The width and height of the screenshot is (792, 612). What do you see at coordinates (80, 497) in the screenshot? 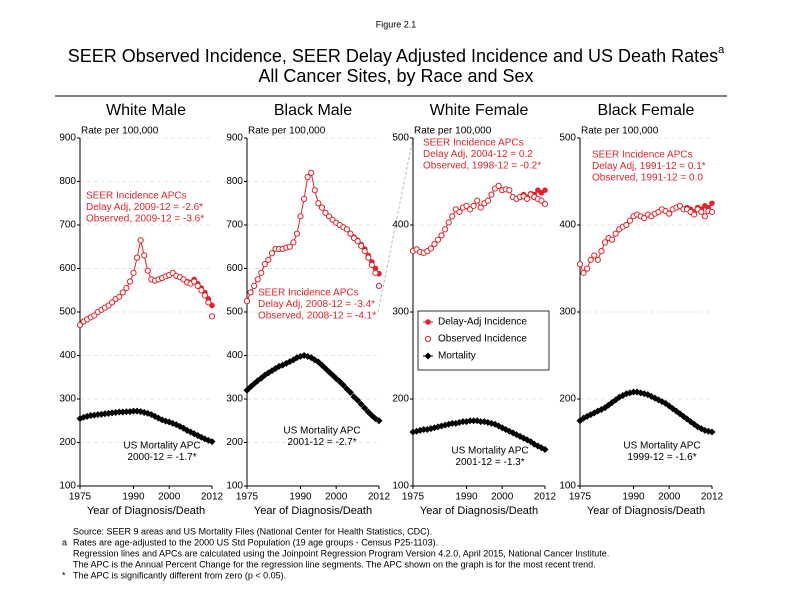
I see `x-tick-label: 1975` at bounding box center [80, 497].